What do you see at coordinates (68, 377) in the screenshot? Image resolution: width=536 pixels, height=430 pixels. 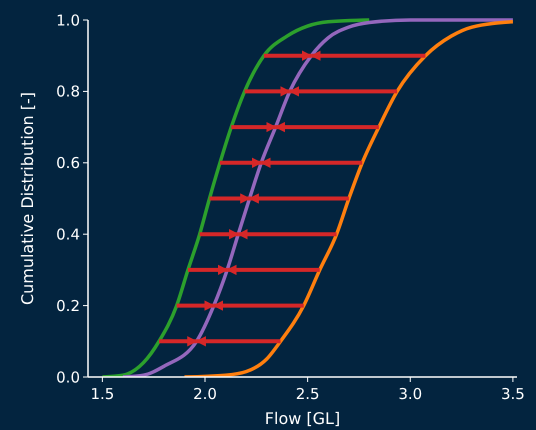 I see `y-tick-label: 0.0` at bounding box center [68, 377].